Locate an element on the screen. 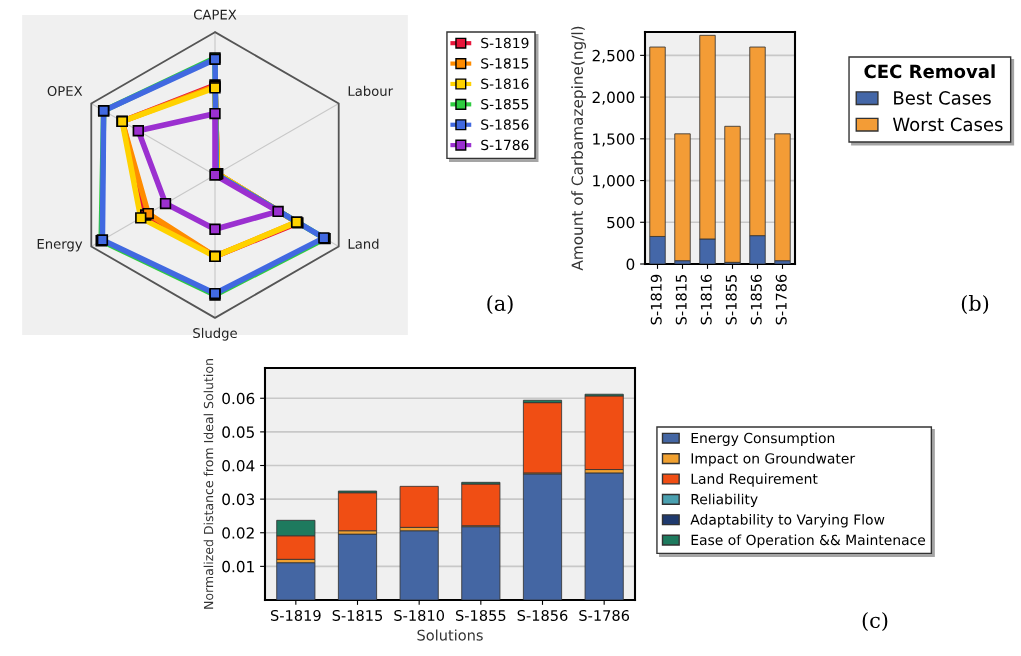 This screenshot has height=656, width=1021. text: (c) is located at coordinates (875, 621).